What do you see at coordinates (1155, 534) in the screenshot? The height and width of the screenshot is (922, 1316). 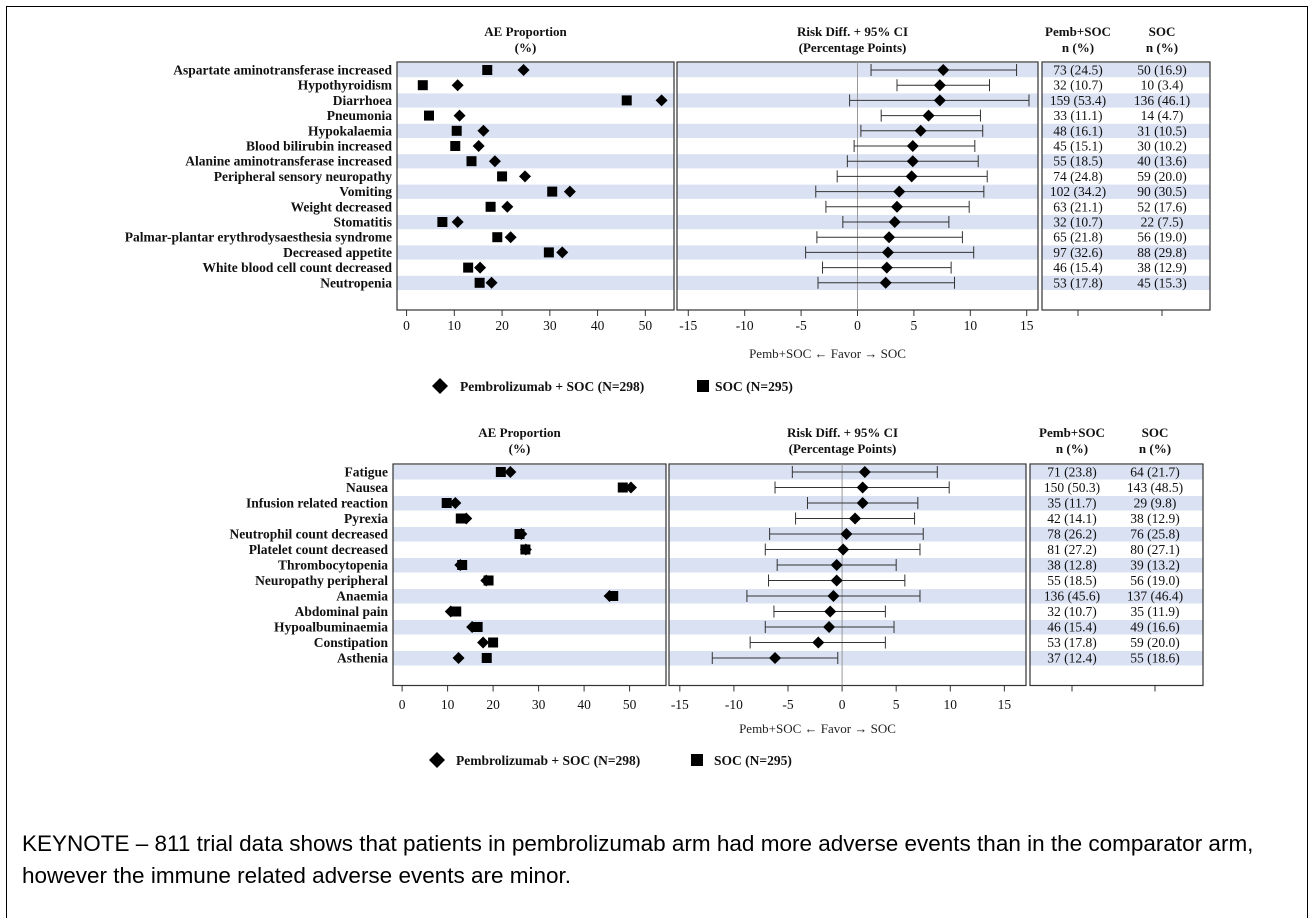 I see `soc-n-cell: 76 (25.8)` at bounding box center [1155, 534].